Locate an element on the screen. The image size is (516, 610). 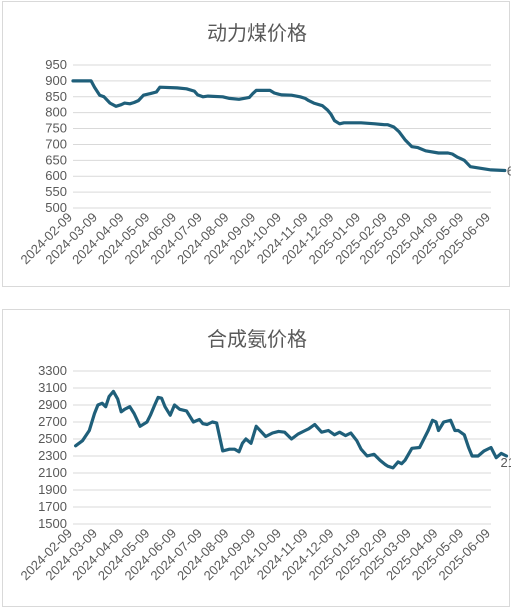
y-tick-label: 800 is located at coordinates (56, 112).